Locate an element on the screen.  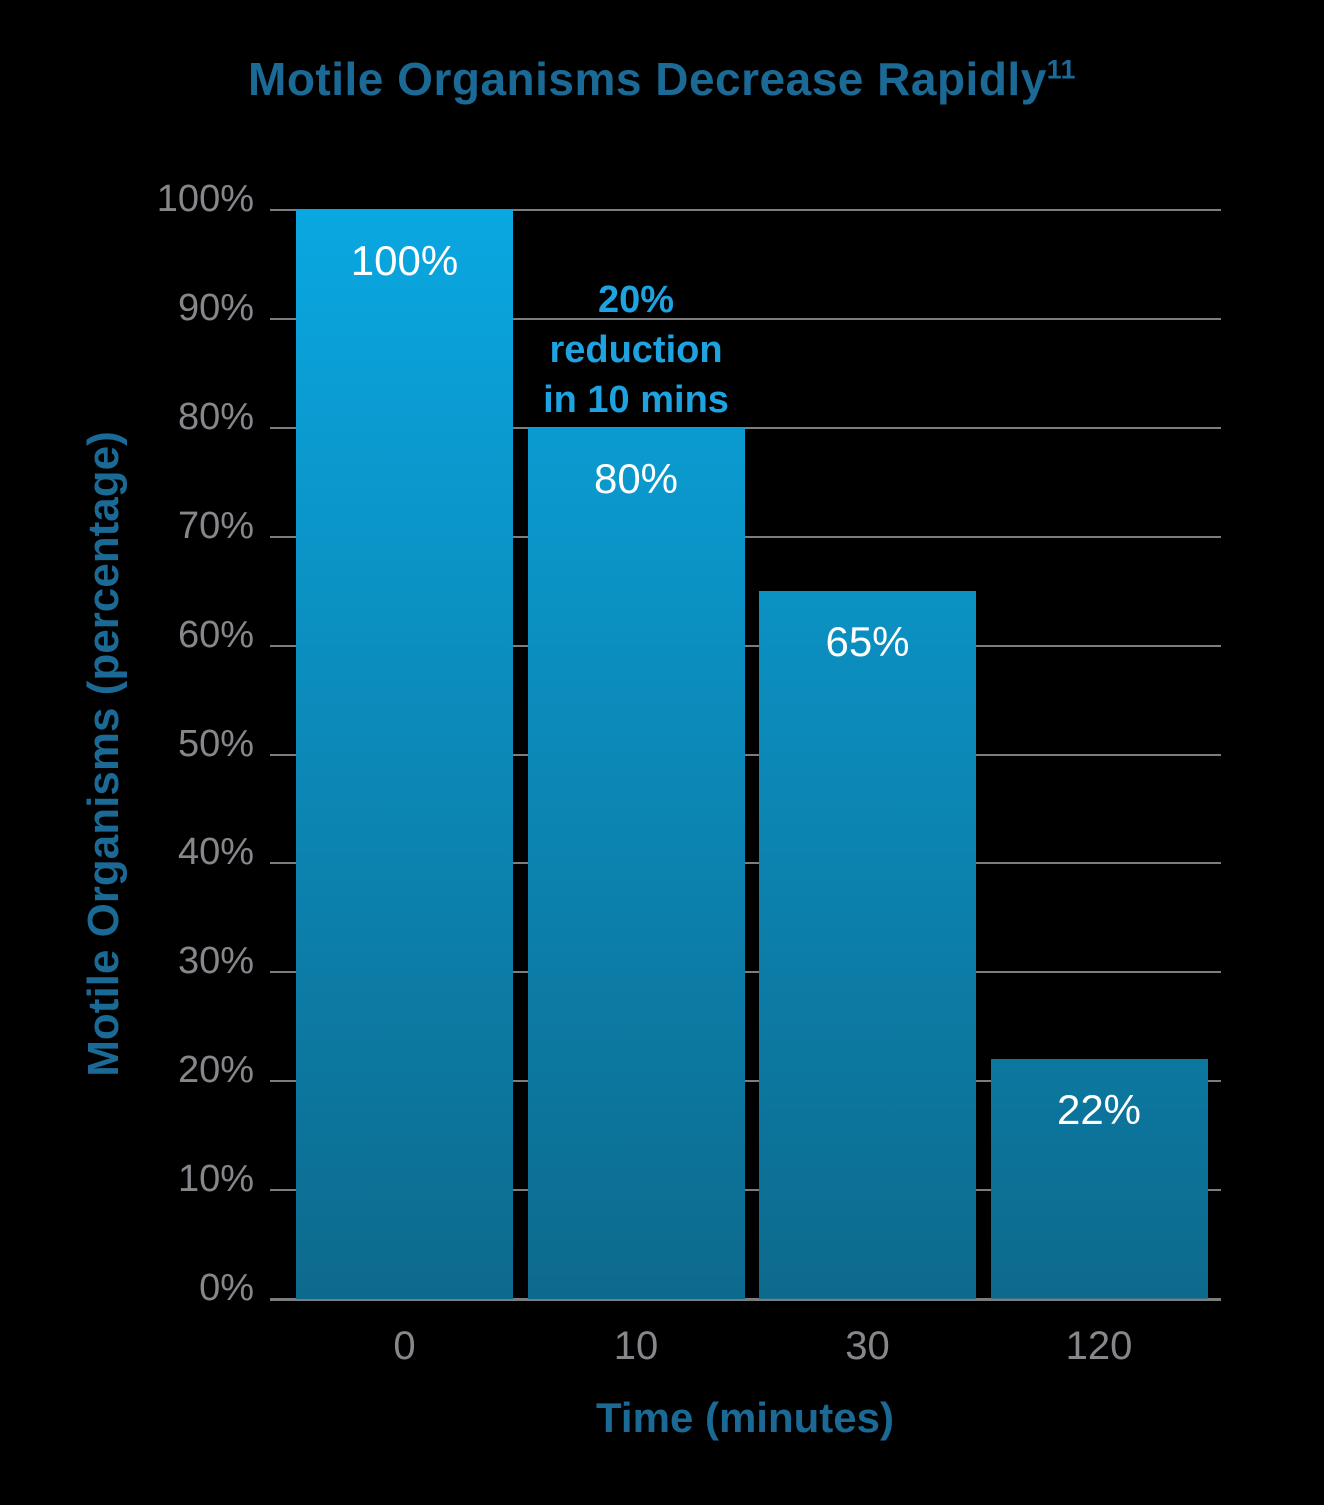
annotation-line-2: reduction is located at coordinates (636, 350).